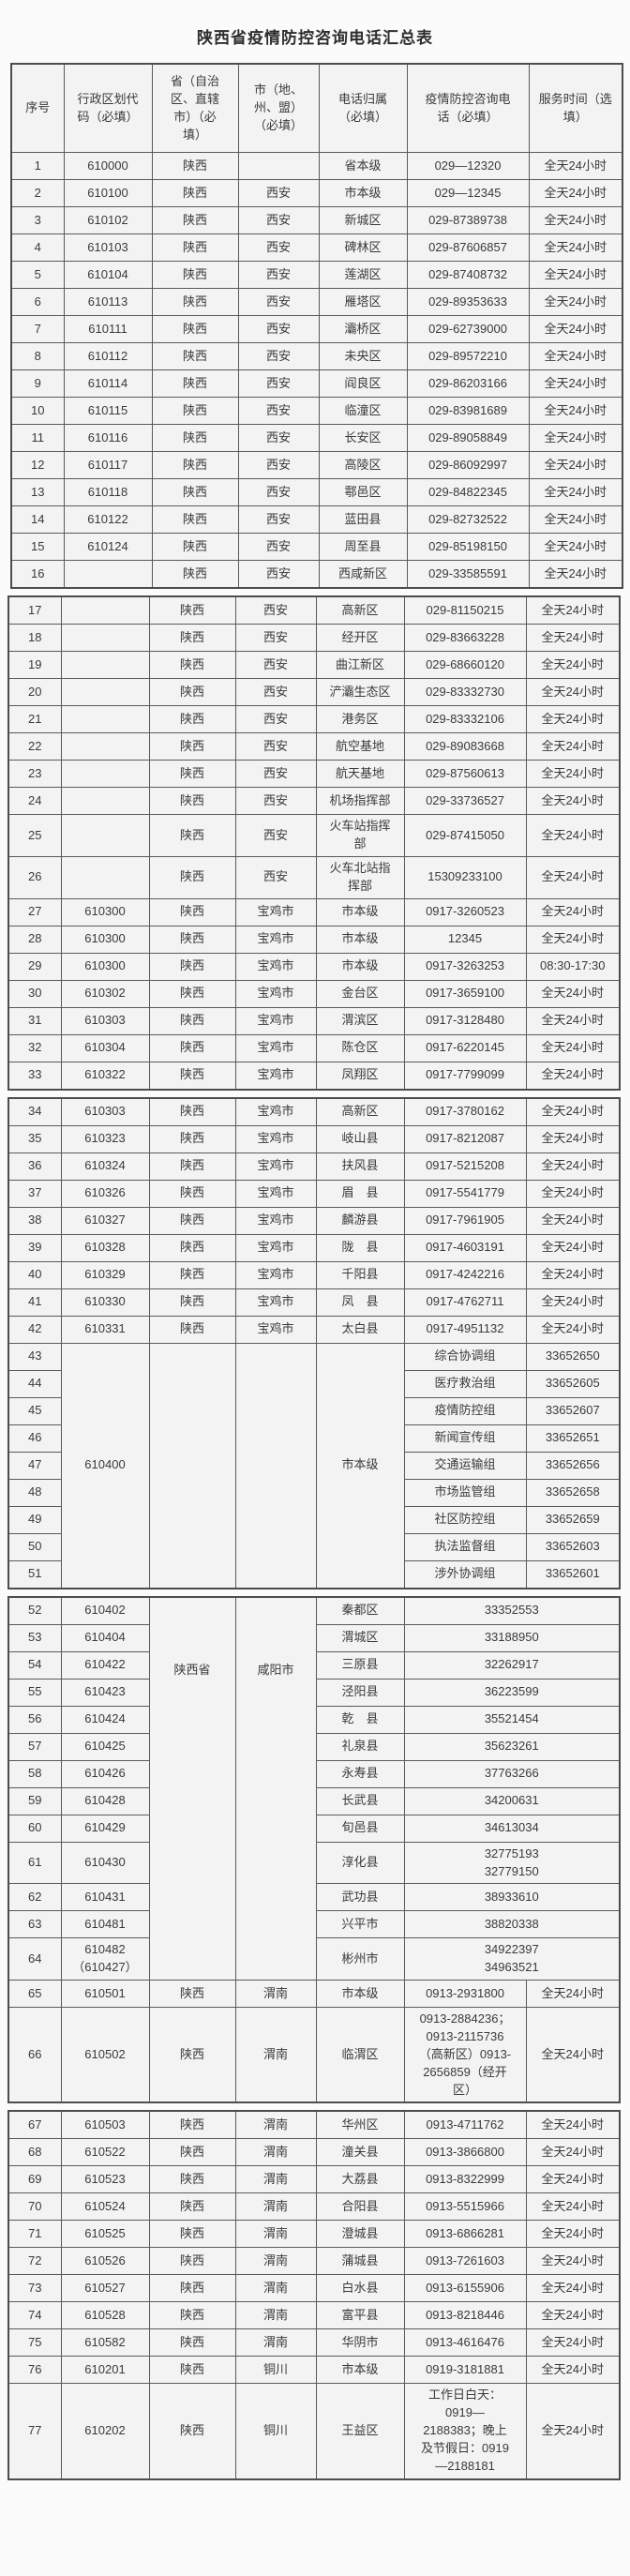 Image resolution: width=630 pixels, height=2576 pixels. What do you see at coordinates (363, 193) in the screenshot?
I see `cell-attribution: 市本级` at bounding box center [363, 193].